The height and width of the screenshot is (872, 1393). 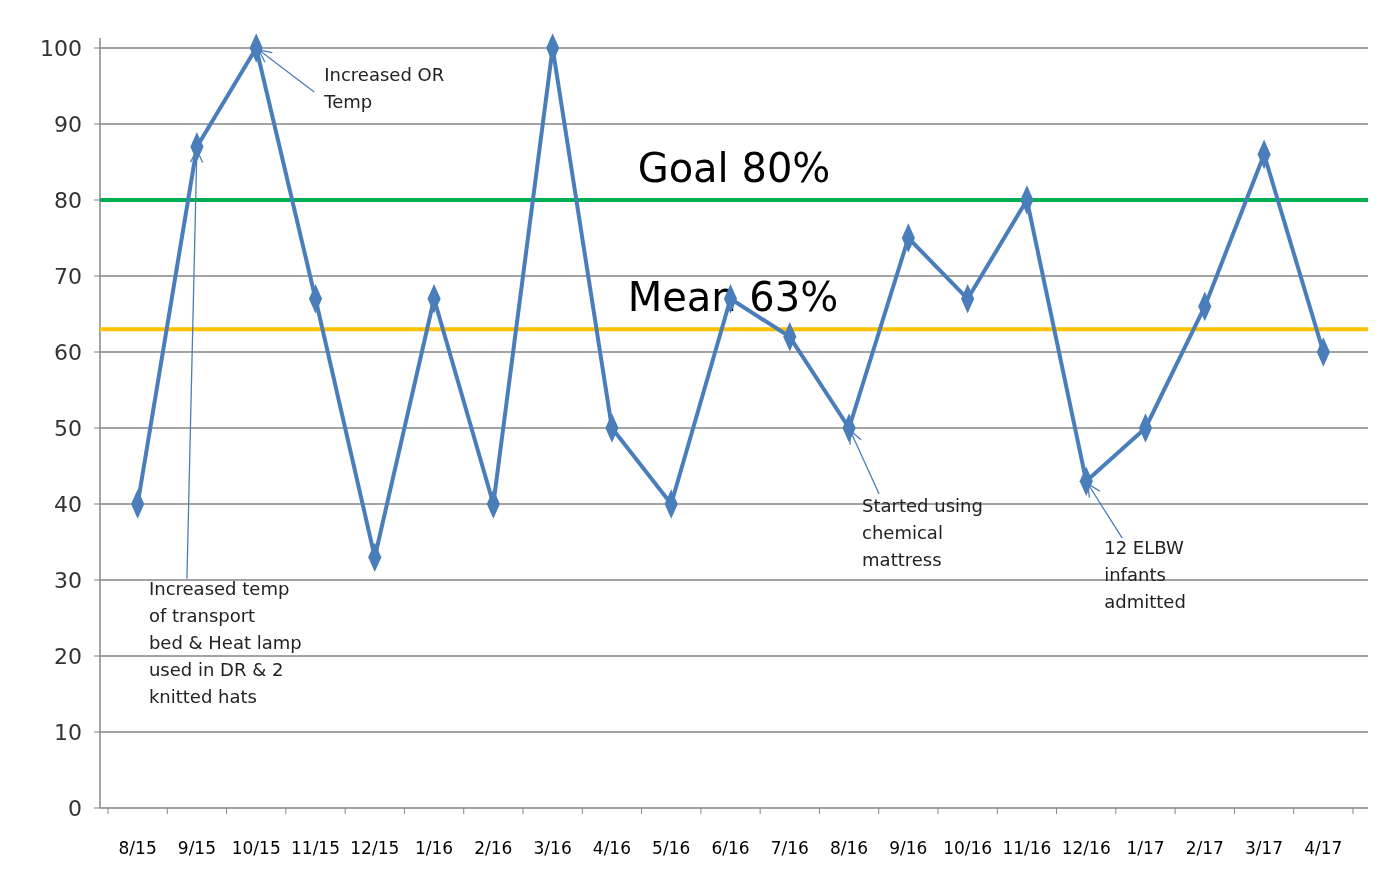 What do you see at coordinates (75, 808) in the screenshot?
I see `y-tick-label: 0` at bounding box center [75, 808].